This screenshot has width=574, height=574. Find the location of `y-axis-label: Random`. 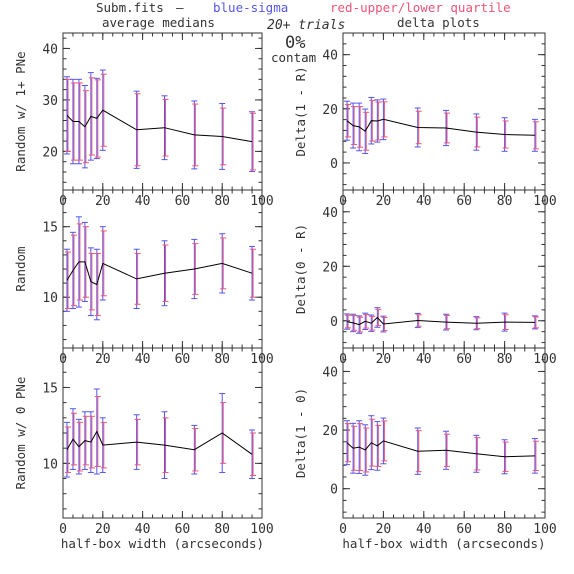

y-axis-label: Random is located at coordinates (20, 268).